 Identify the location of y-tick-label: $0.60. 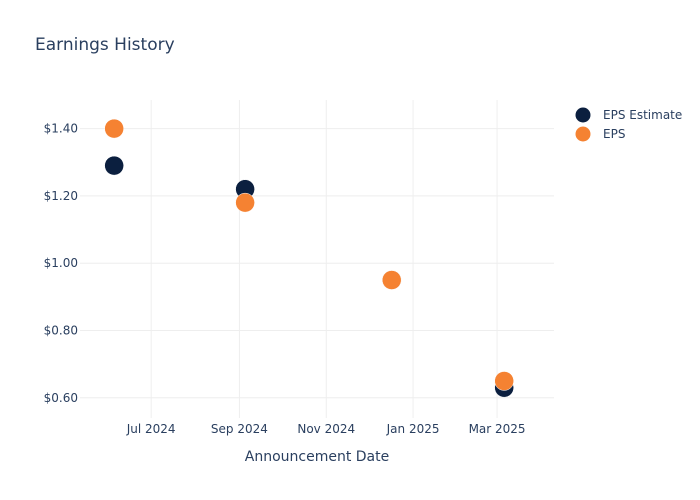
(61, 398).